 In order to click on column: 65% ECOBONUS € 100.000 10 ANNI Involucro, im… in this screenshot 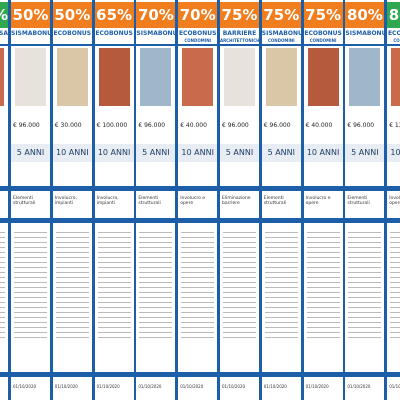, I will do `click(114, 200)`.